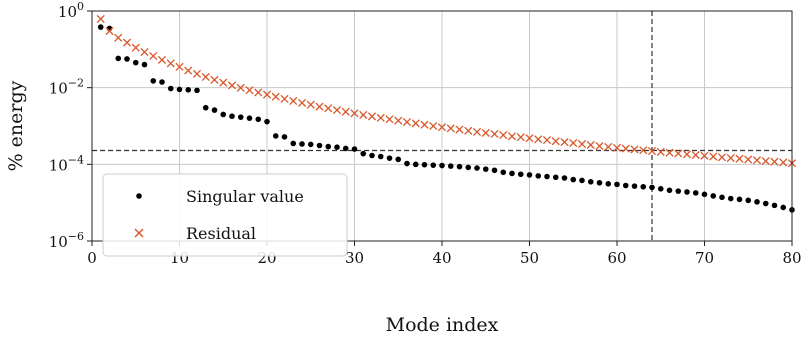  Describe the element at coordinates (139, 233) in the screenshot. I see `legend-residual-marker` at that location.